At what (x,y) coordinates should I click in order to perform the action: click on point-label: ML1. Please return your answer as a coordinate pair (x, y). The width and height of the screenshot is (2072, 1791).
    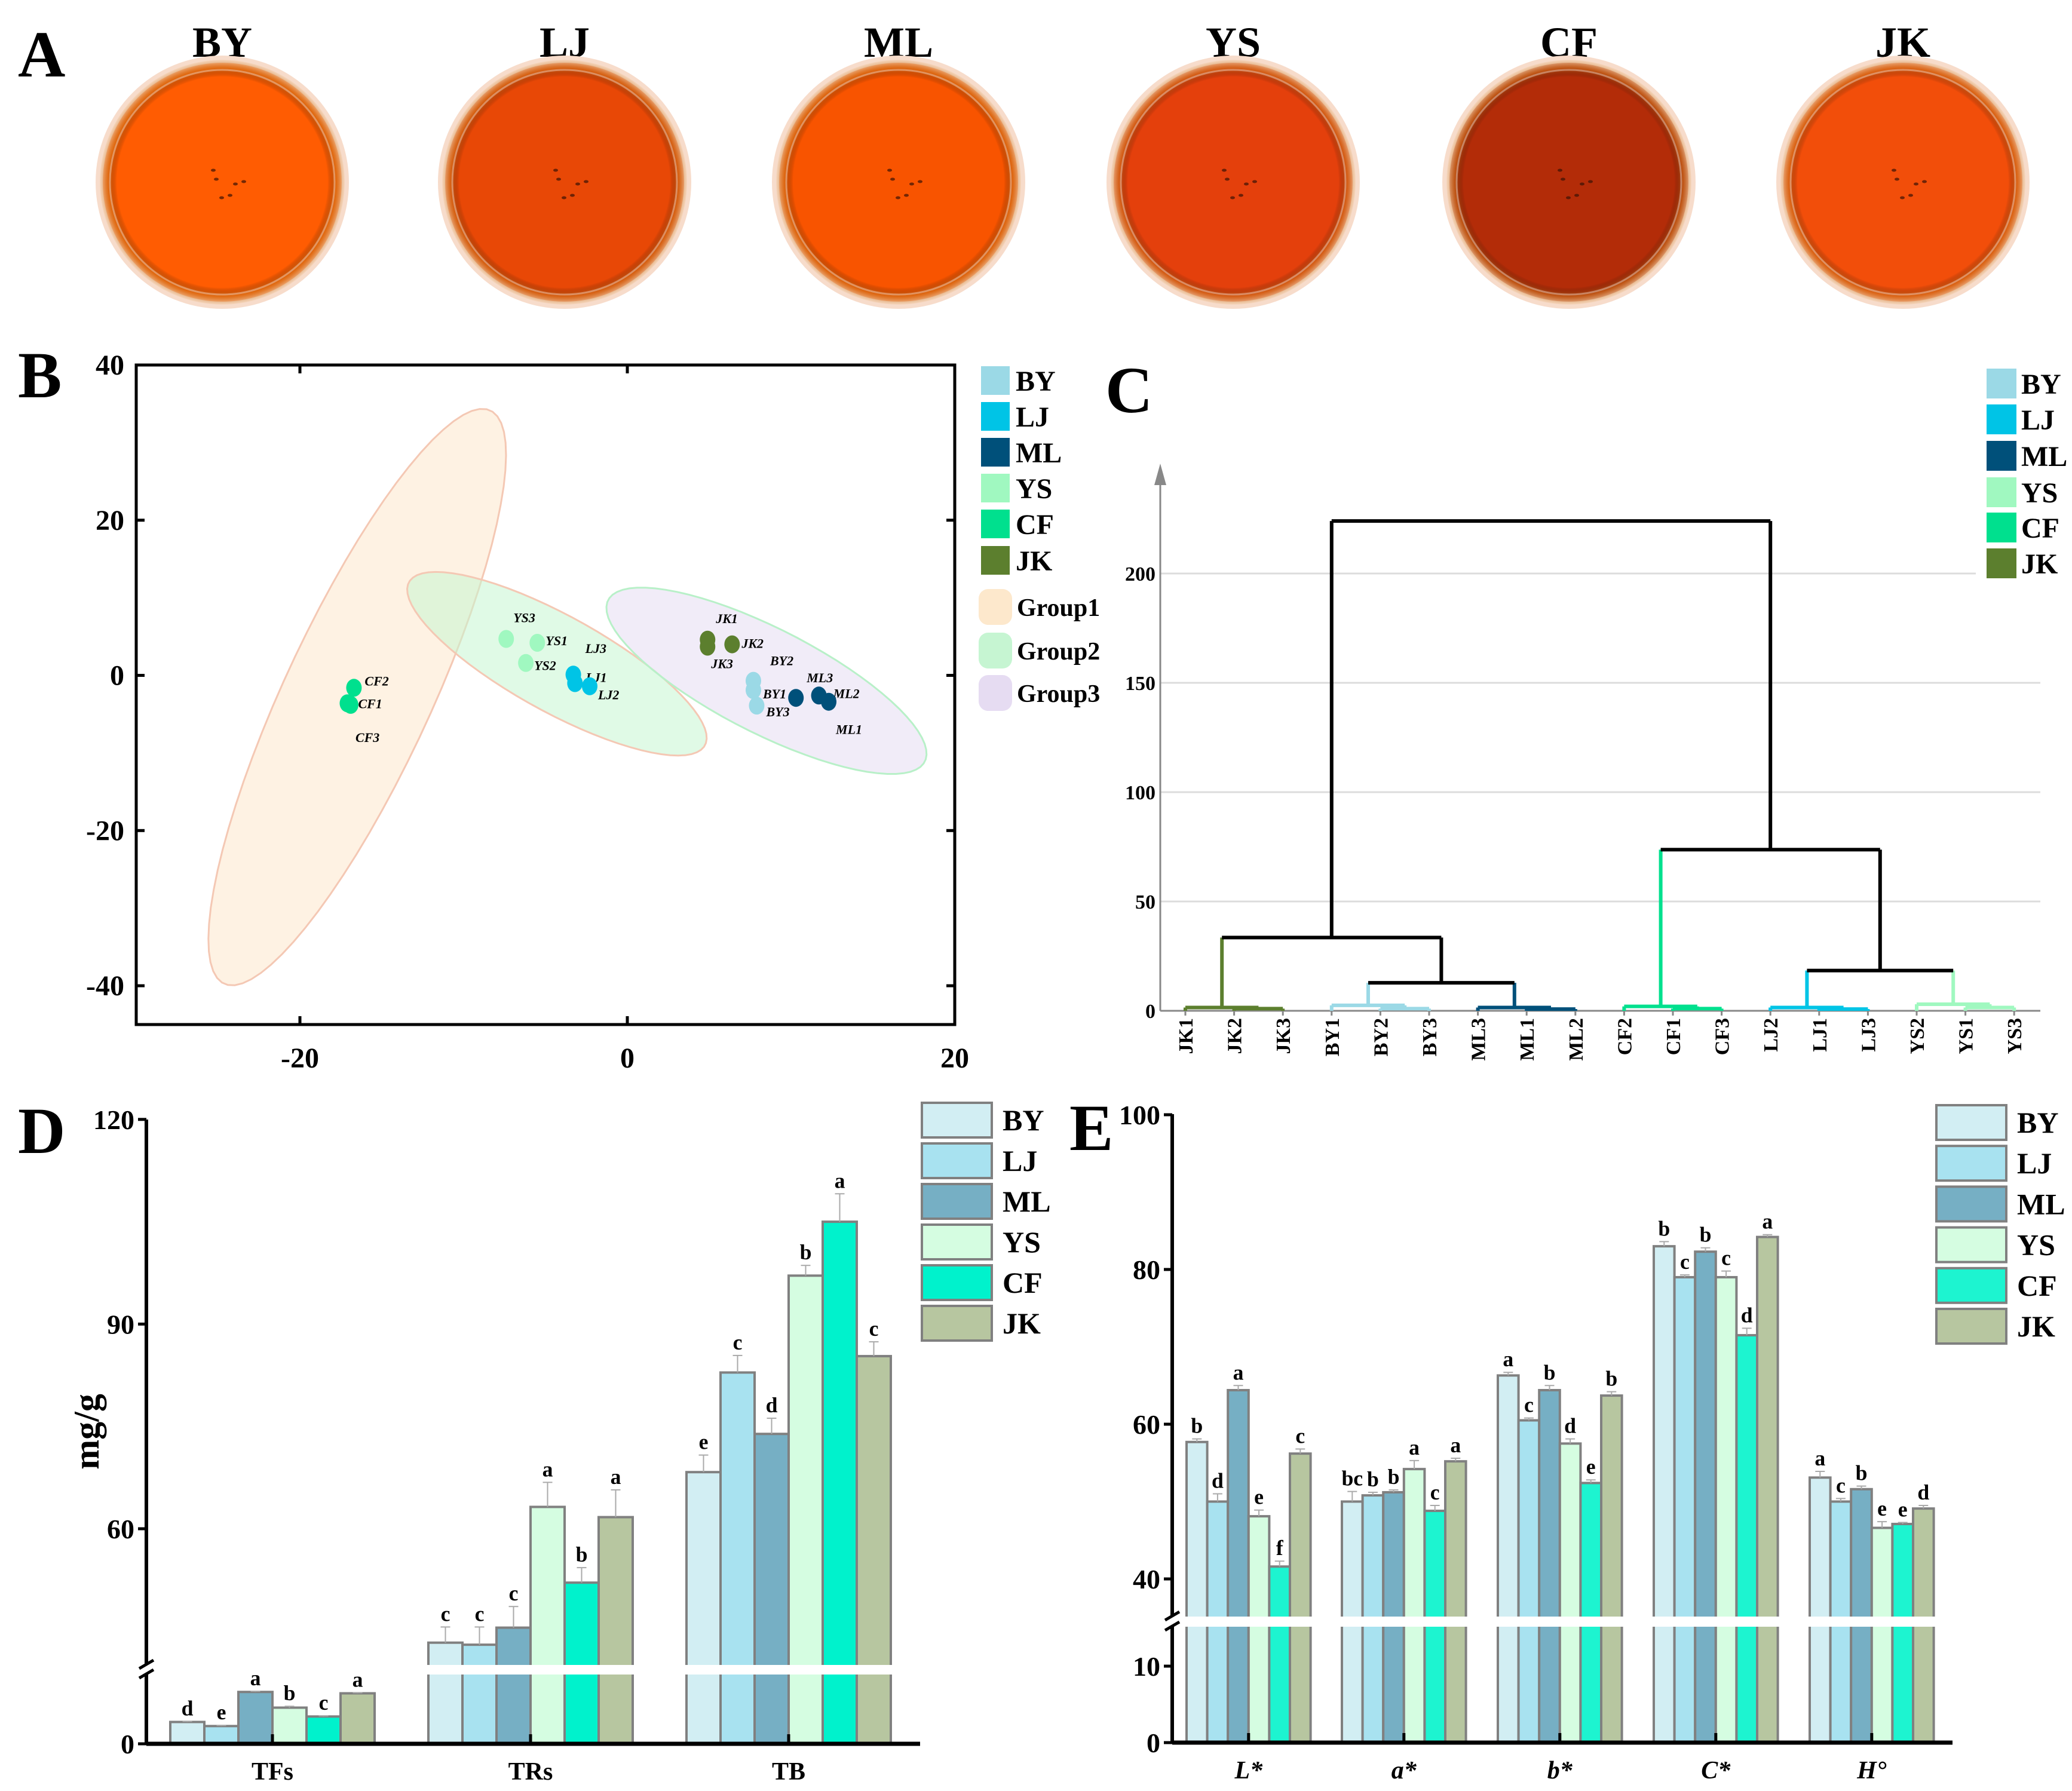
    Looking at the image, I should click on (848, 730).